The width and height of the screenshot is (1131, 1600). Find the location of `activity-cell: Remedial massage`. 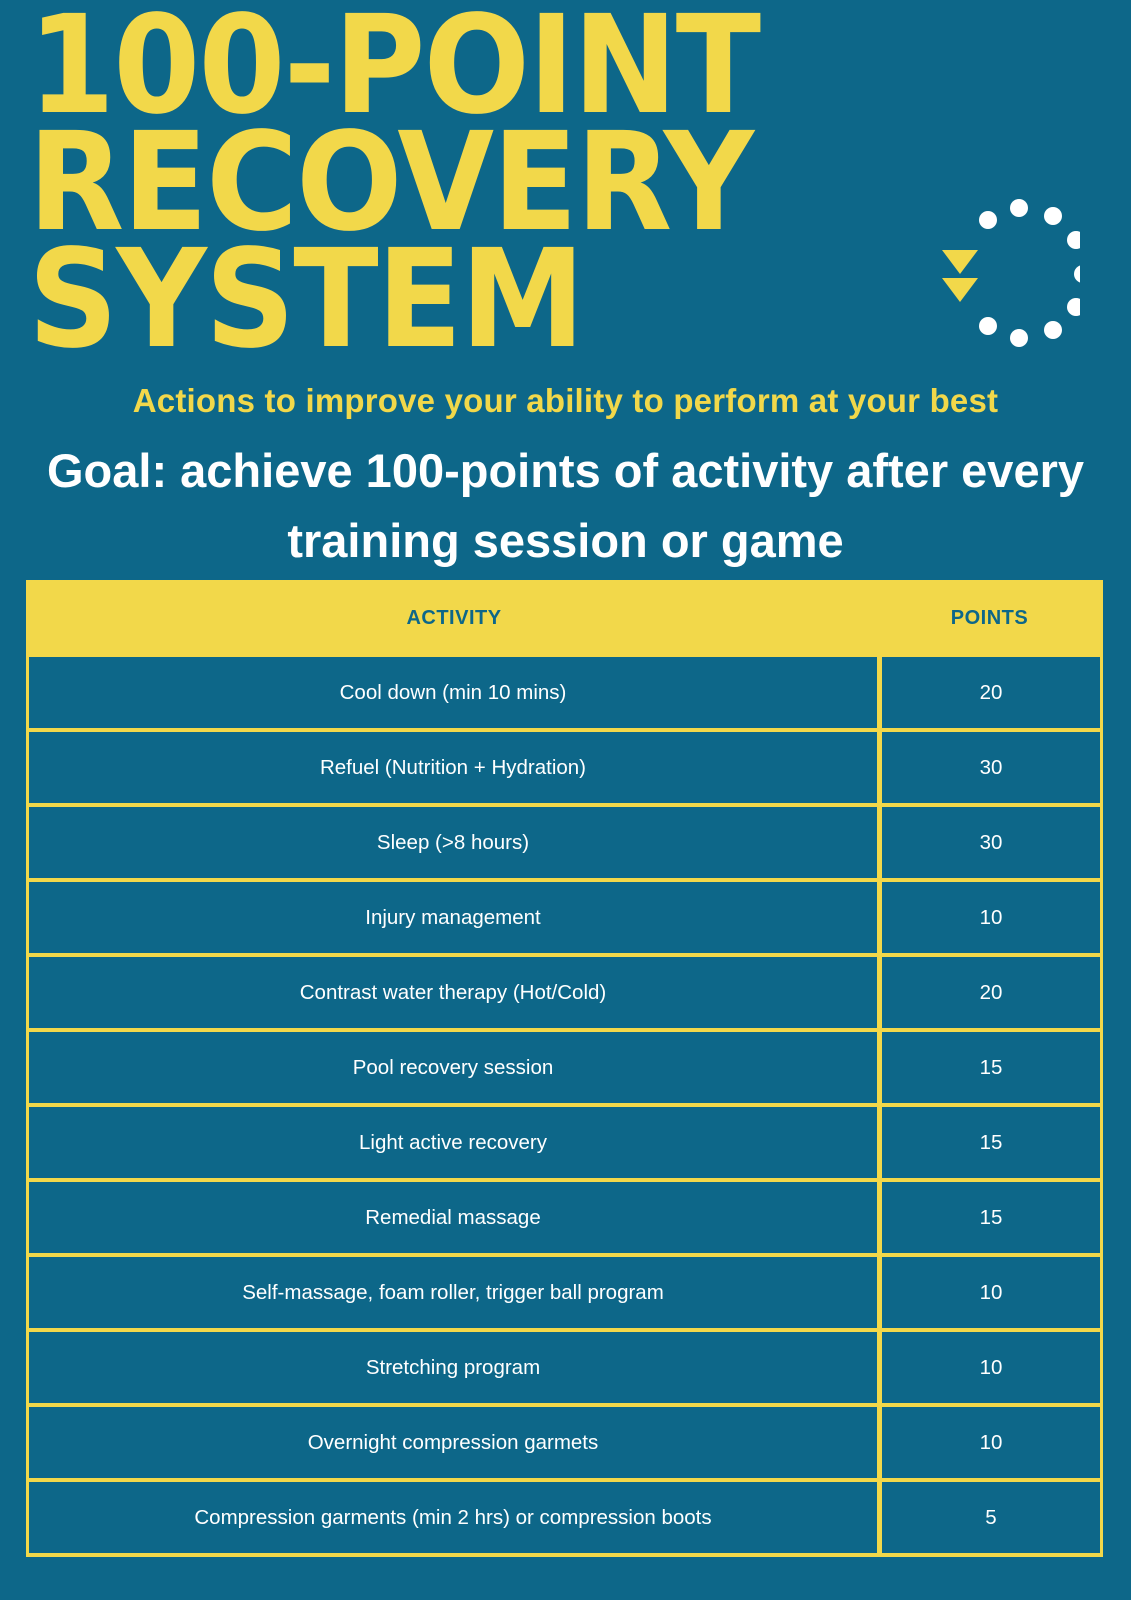

activity-cell: Remedial massage is located at coordinates (453, 1217).